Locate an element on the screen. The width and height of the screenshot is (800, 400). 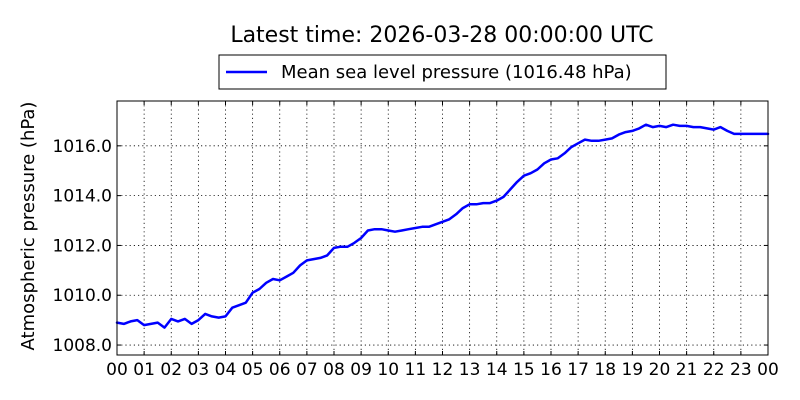
y-tick-label: 1012.0 is located at coordinates (82, 246).